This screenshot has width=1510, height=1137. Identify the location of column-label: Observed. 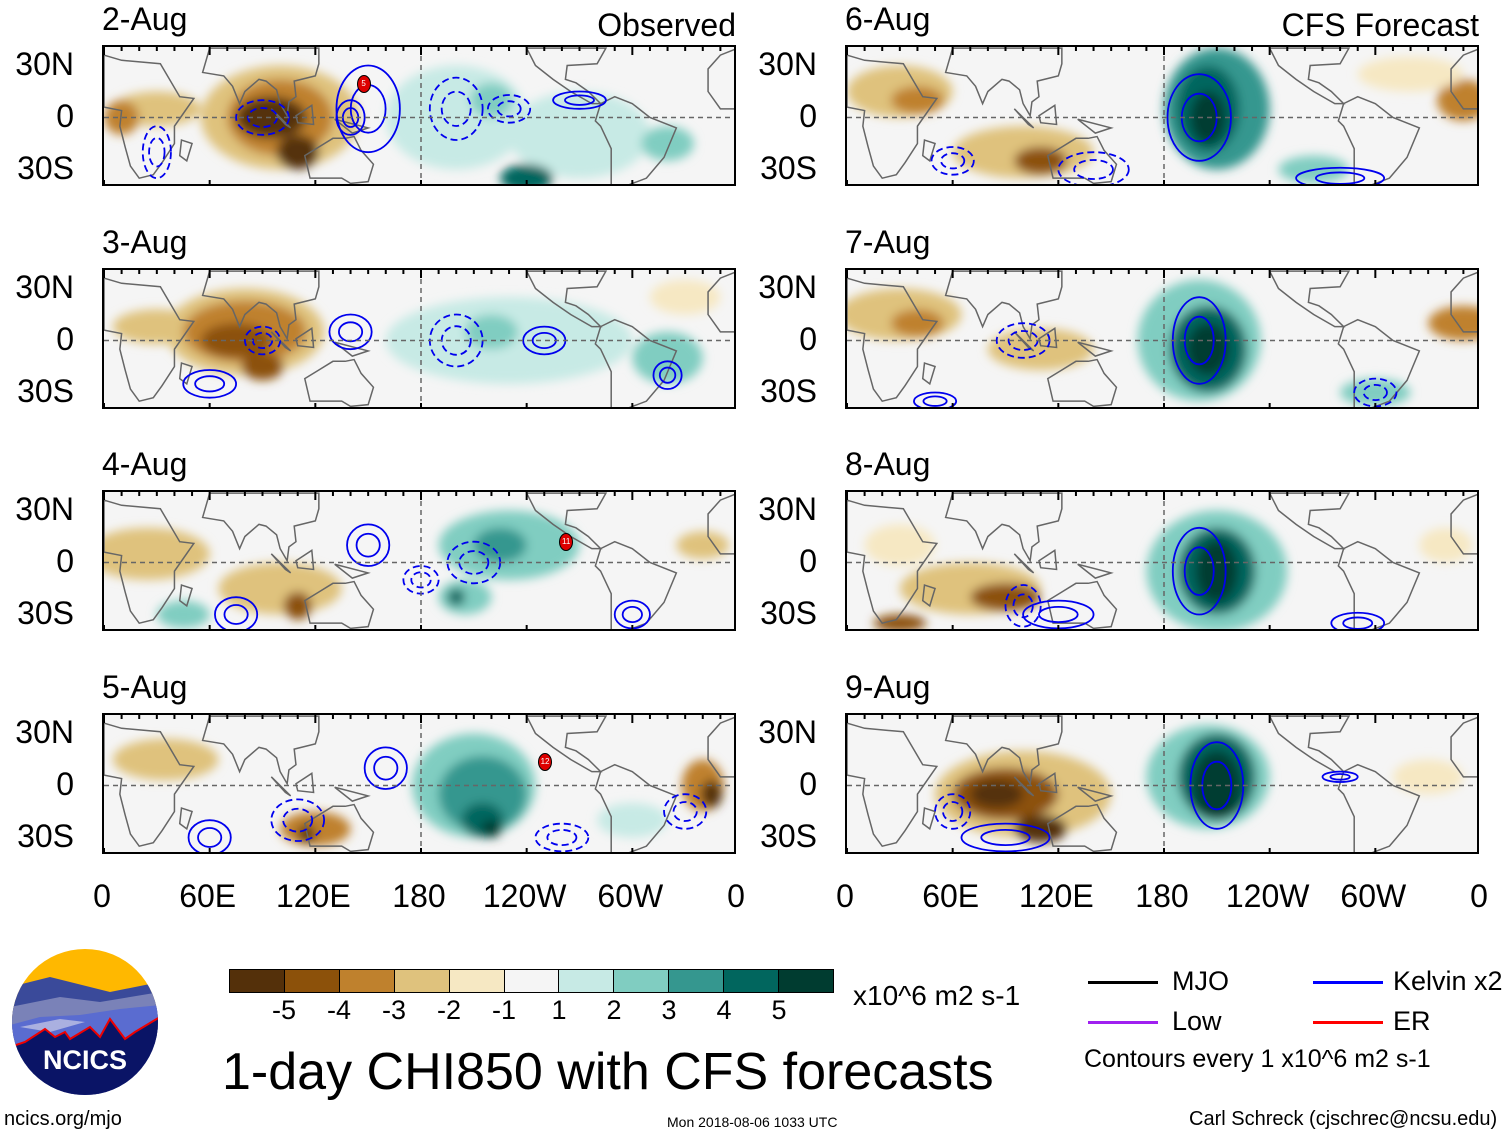
(666, 25).